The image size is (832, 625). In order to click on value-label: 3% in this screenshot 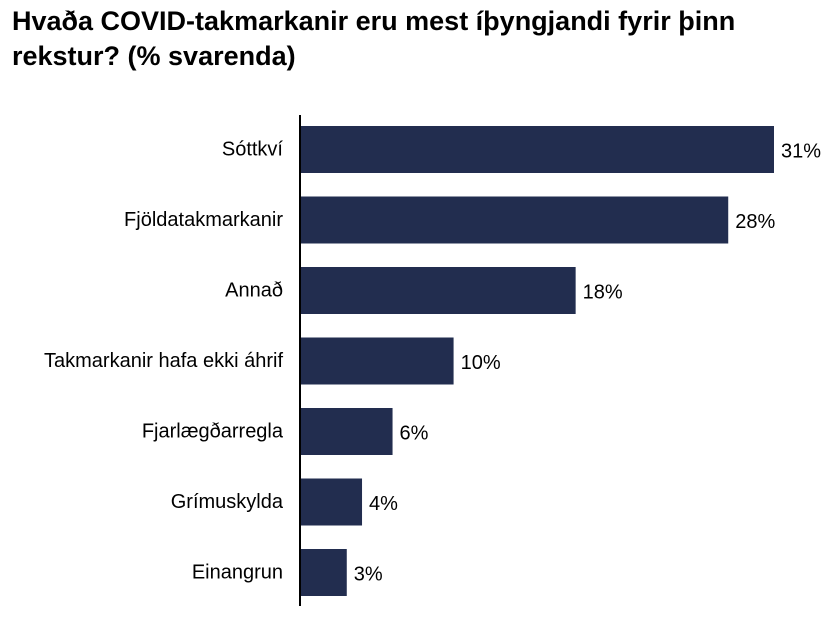, I will do `click(368, 575)`.